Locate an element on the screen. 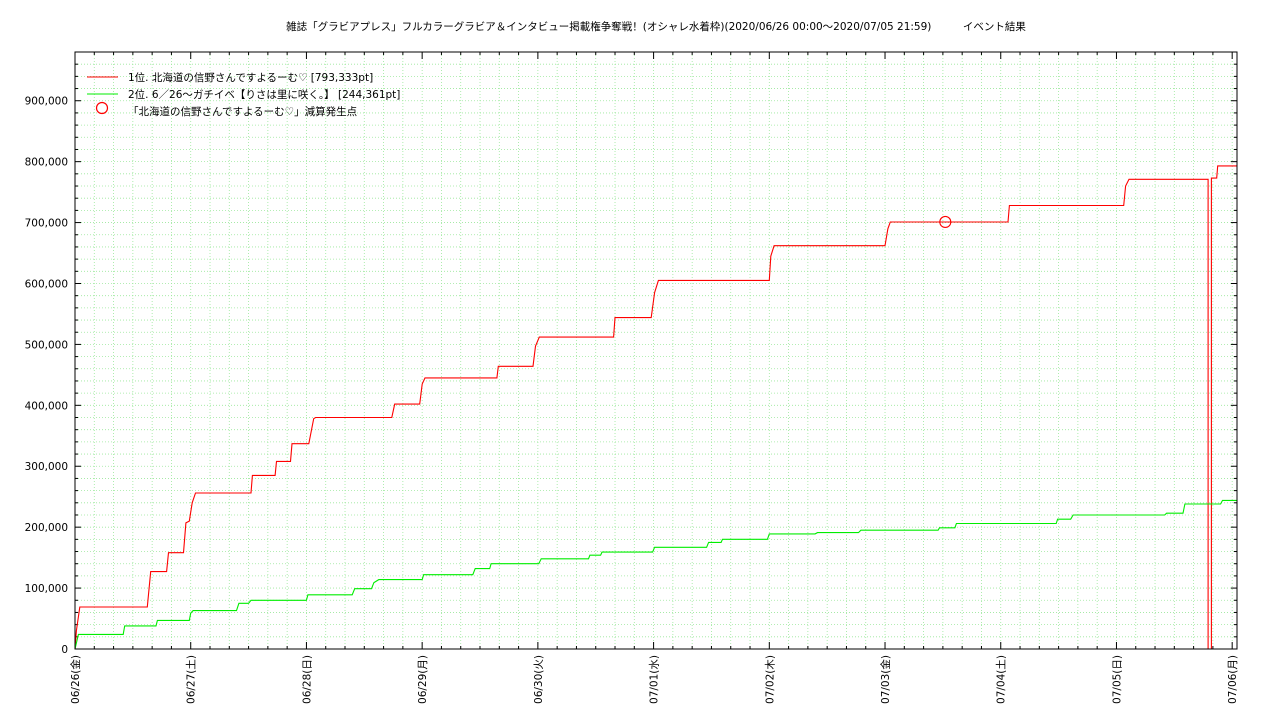 This screenshot has width=1280, height=720. x-tick-label: 07/04(土) is located at coordinates (1001, 679).